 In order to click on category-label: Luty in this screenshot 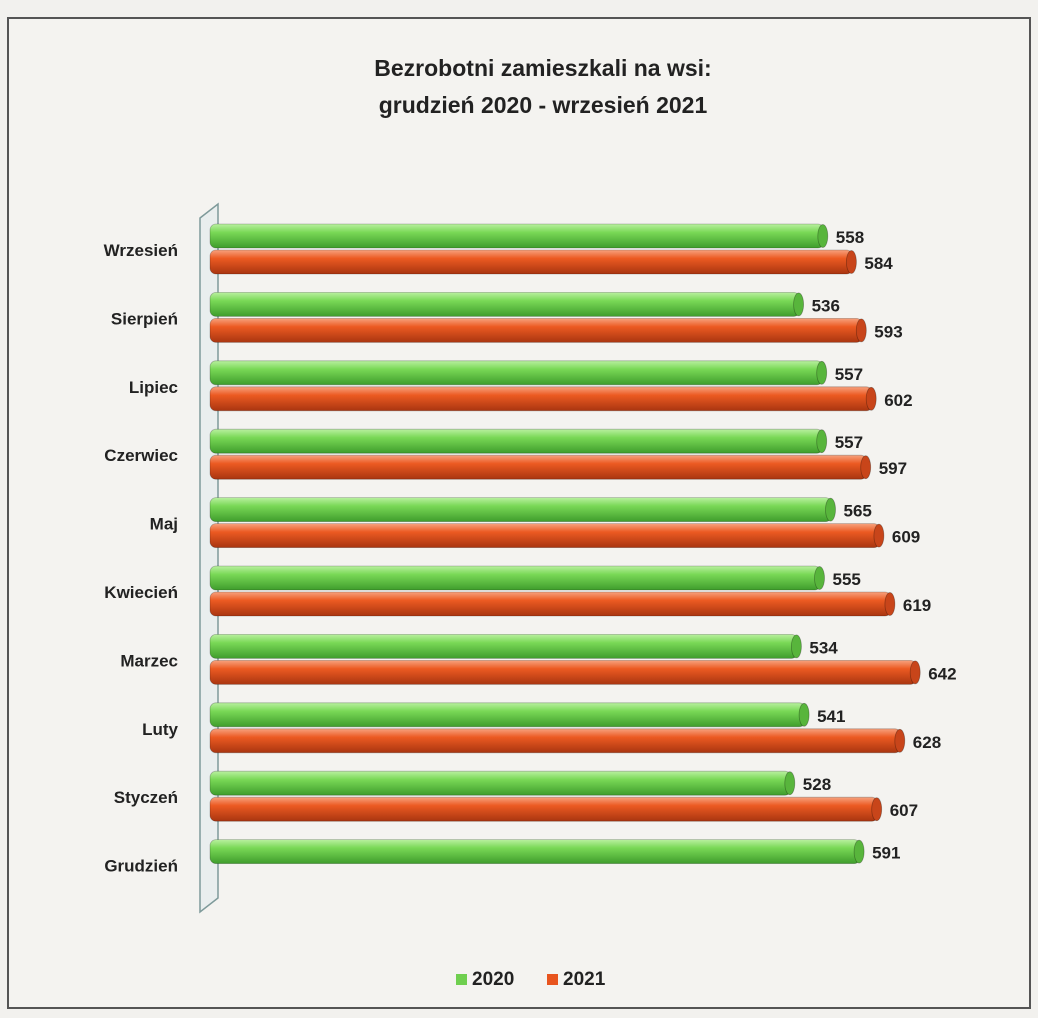, I will do `click(160, 729)`.